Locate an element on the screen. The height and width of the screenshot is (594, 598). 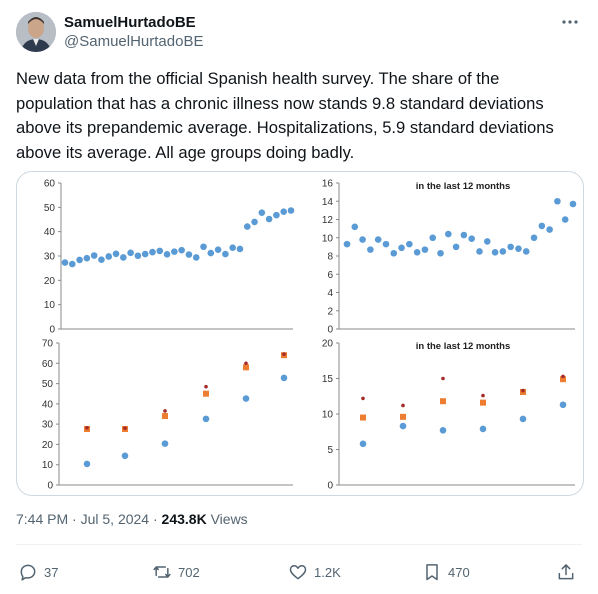
author-display-name: SamuelHurtadoBE is located at coordinates (130, 22).